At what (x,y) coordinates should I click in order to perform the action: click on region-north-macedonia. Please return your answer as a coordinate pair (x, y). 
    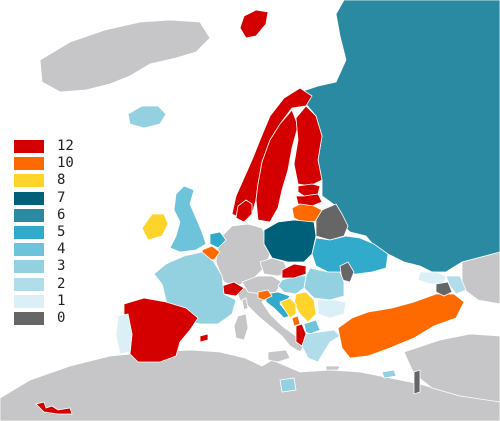
    Looking at the image, I should click on (312, 327).